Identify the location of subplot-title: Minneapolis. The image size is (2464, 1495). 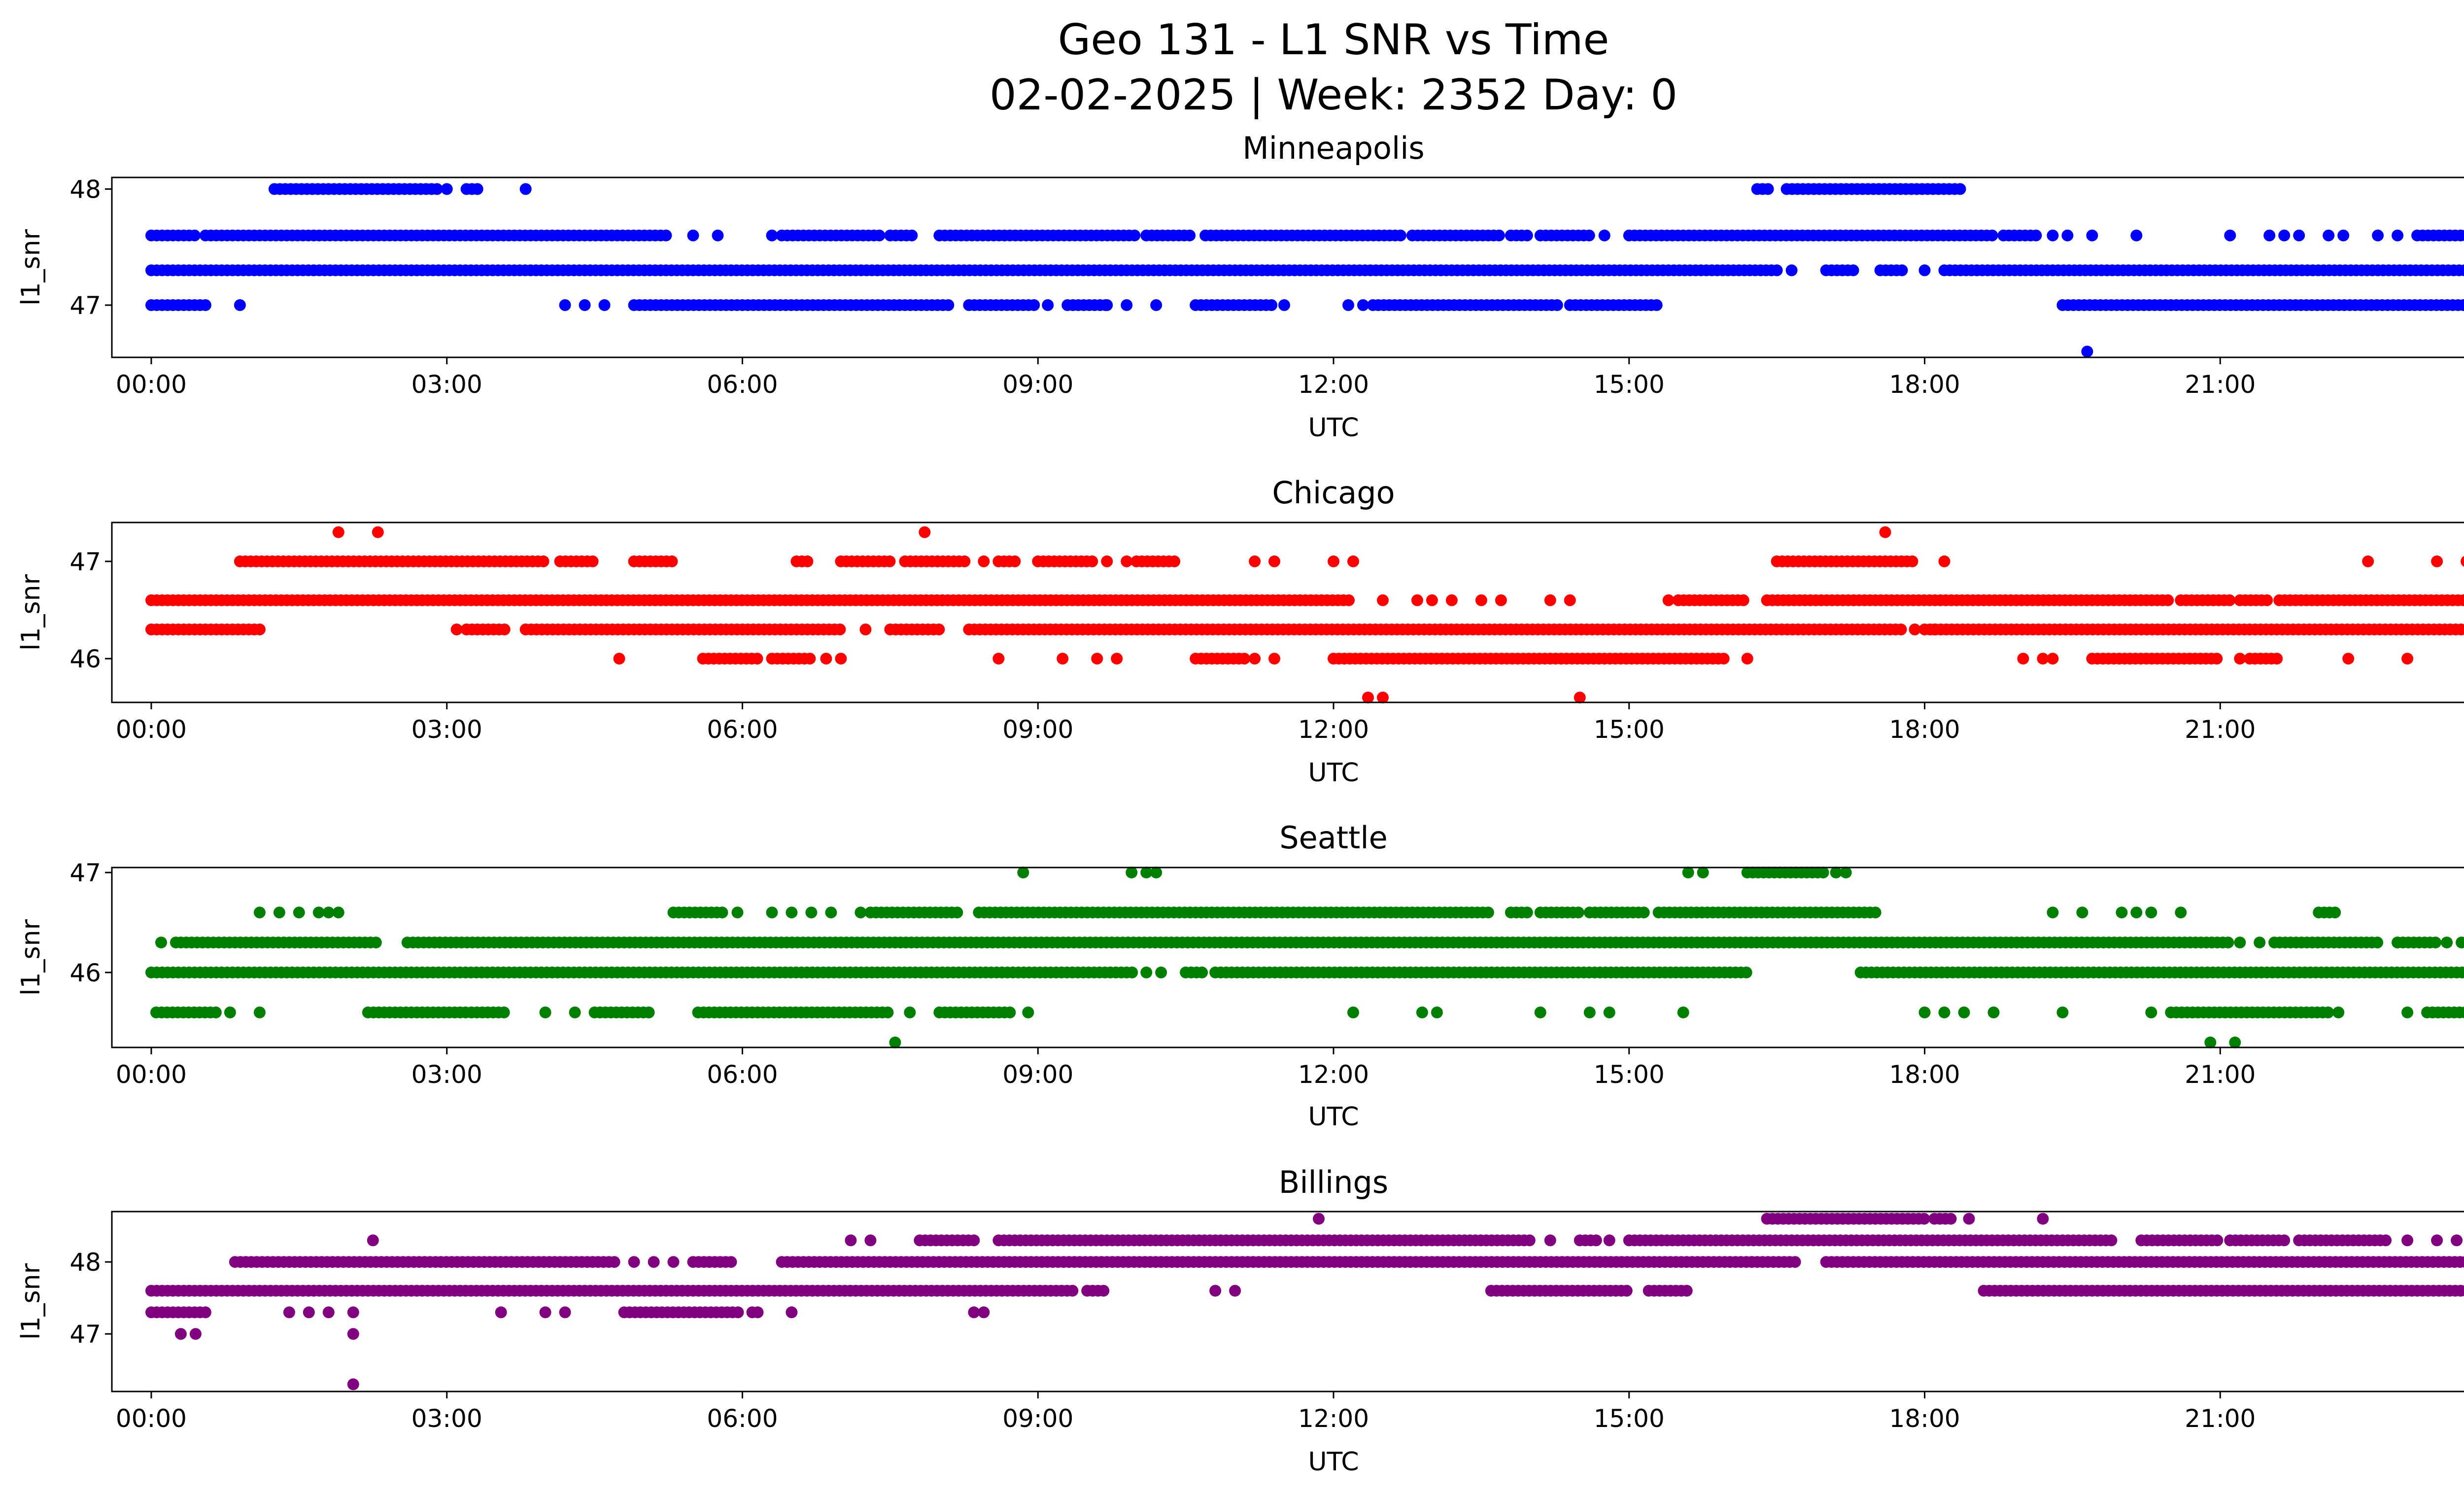
(1333, 148).